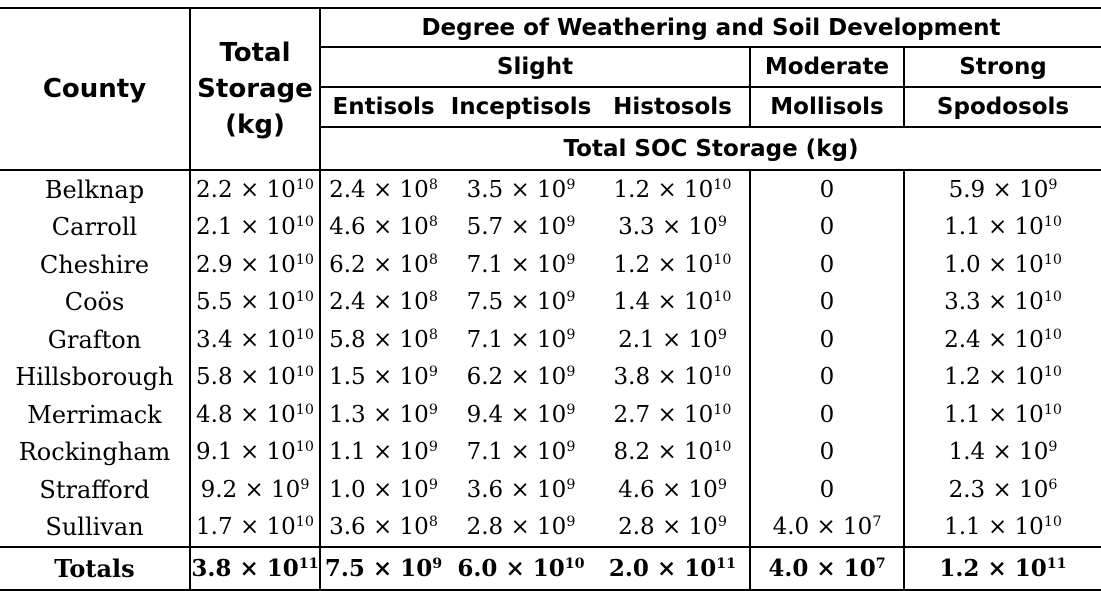  What do you see at coordinates (383, 415) in the screenshot?
I see `value-cell: 1.3 × 10⁹` at bounding box center [383, 415].